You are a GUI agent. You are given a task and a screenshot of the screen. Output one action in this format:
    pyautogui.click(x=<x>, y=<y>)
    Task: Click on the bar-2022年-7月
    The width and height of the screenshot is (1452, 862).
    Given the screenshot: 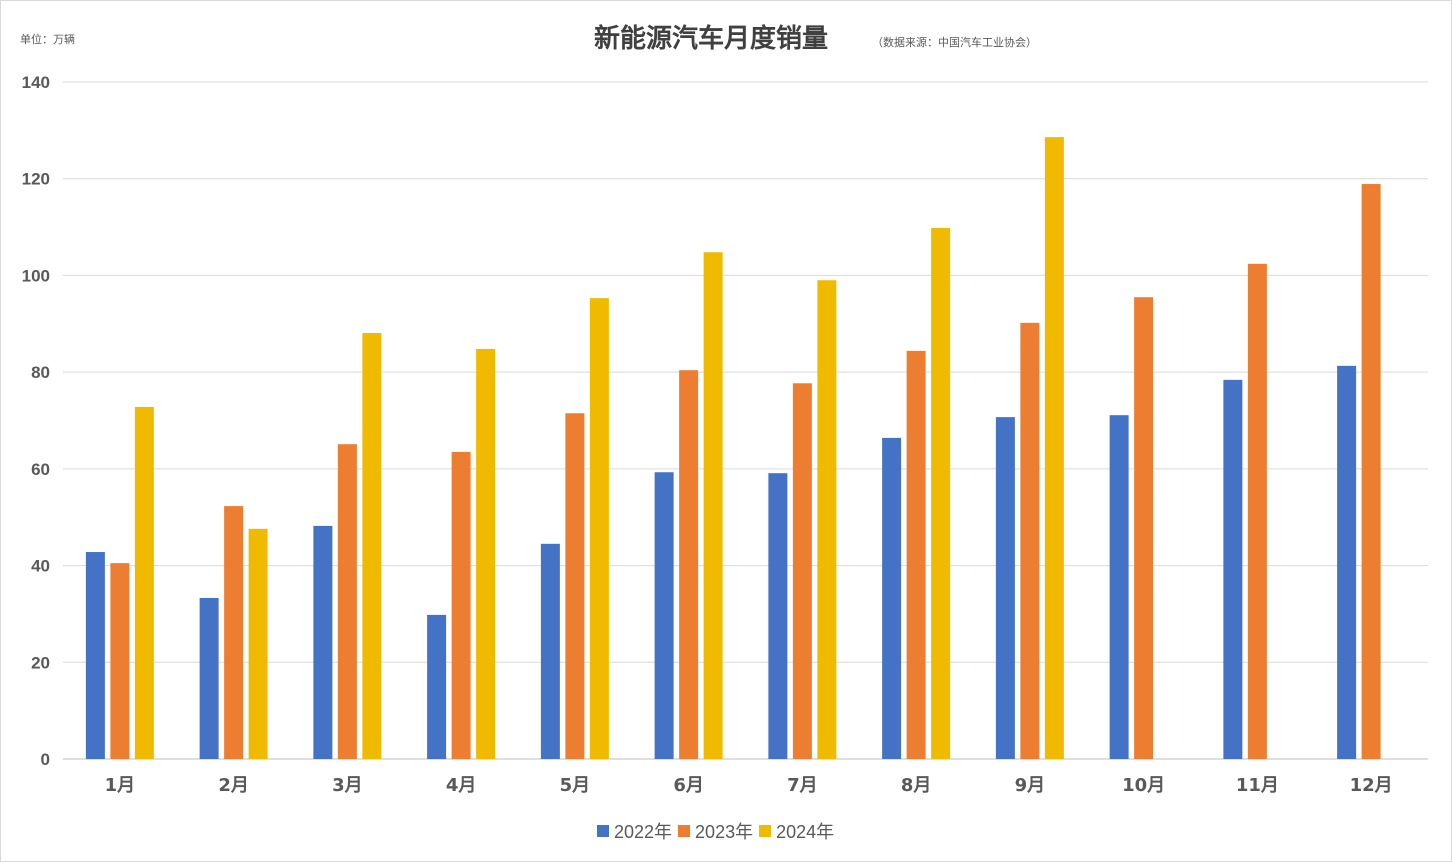 What is the action you would take?
    pyautogui.click(x=778, y=616)
    